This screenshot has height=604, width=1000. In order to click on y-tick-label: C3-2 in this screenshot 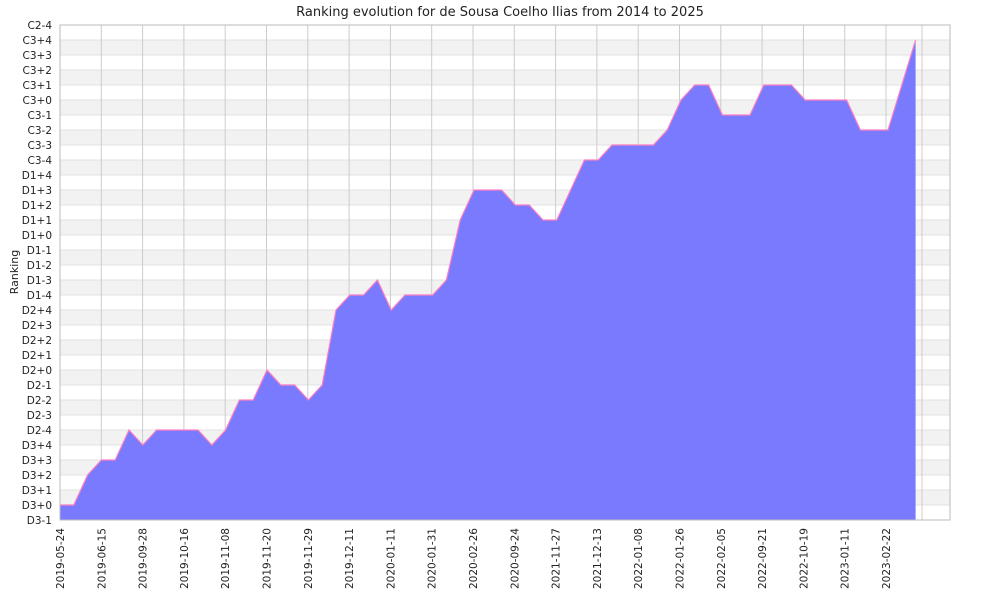, I will do `click(40, 131)`.